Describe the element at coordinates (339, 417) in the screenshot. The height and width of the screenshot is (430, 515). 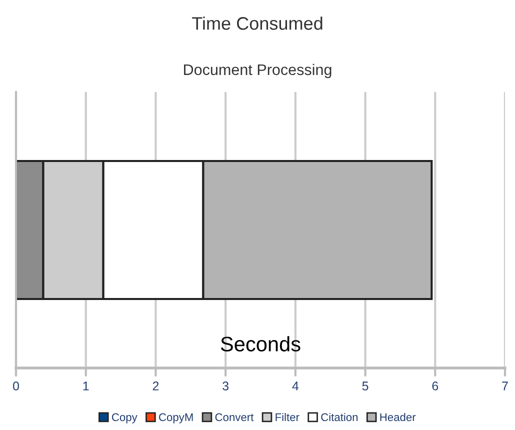
I see `legend-label: Citation` at that location.